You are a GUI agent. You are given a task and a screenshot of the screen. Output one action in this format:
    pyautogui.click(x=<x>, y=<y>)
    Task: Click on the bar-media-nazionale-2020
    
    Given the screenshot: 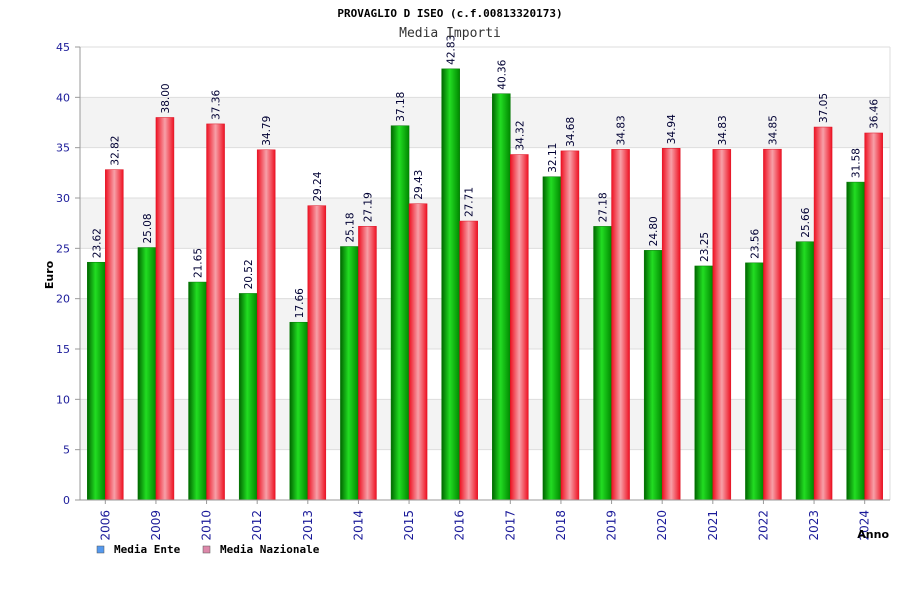 What is the action you would take?
    pyautogui.click(x=671, y=324)
    